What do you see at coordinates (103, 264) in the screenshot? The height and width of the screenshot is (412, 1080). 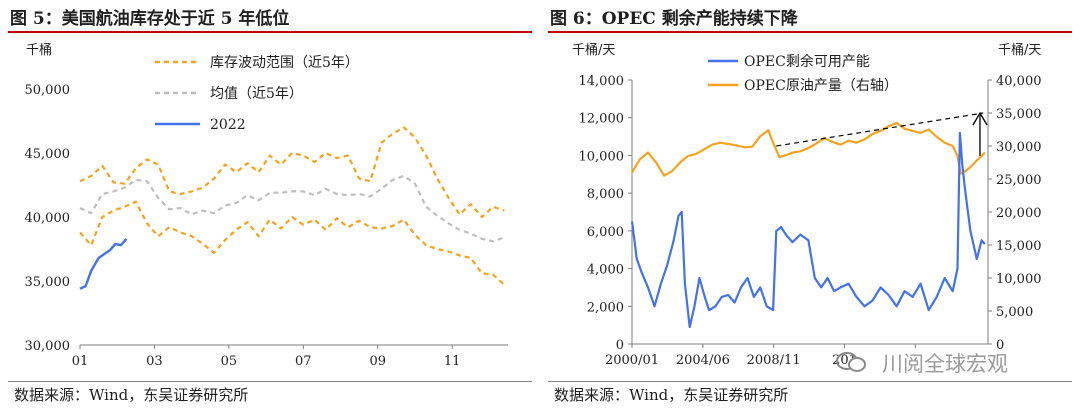 I see `series-line-actual` at bounding box center [103, 264].